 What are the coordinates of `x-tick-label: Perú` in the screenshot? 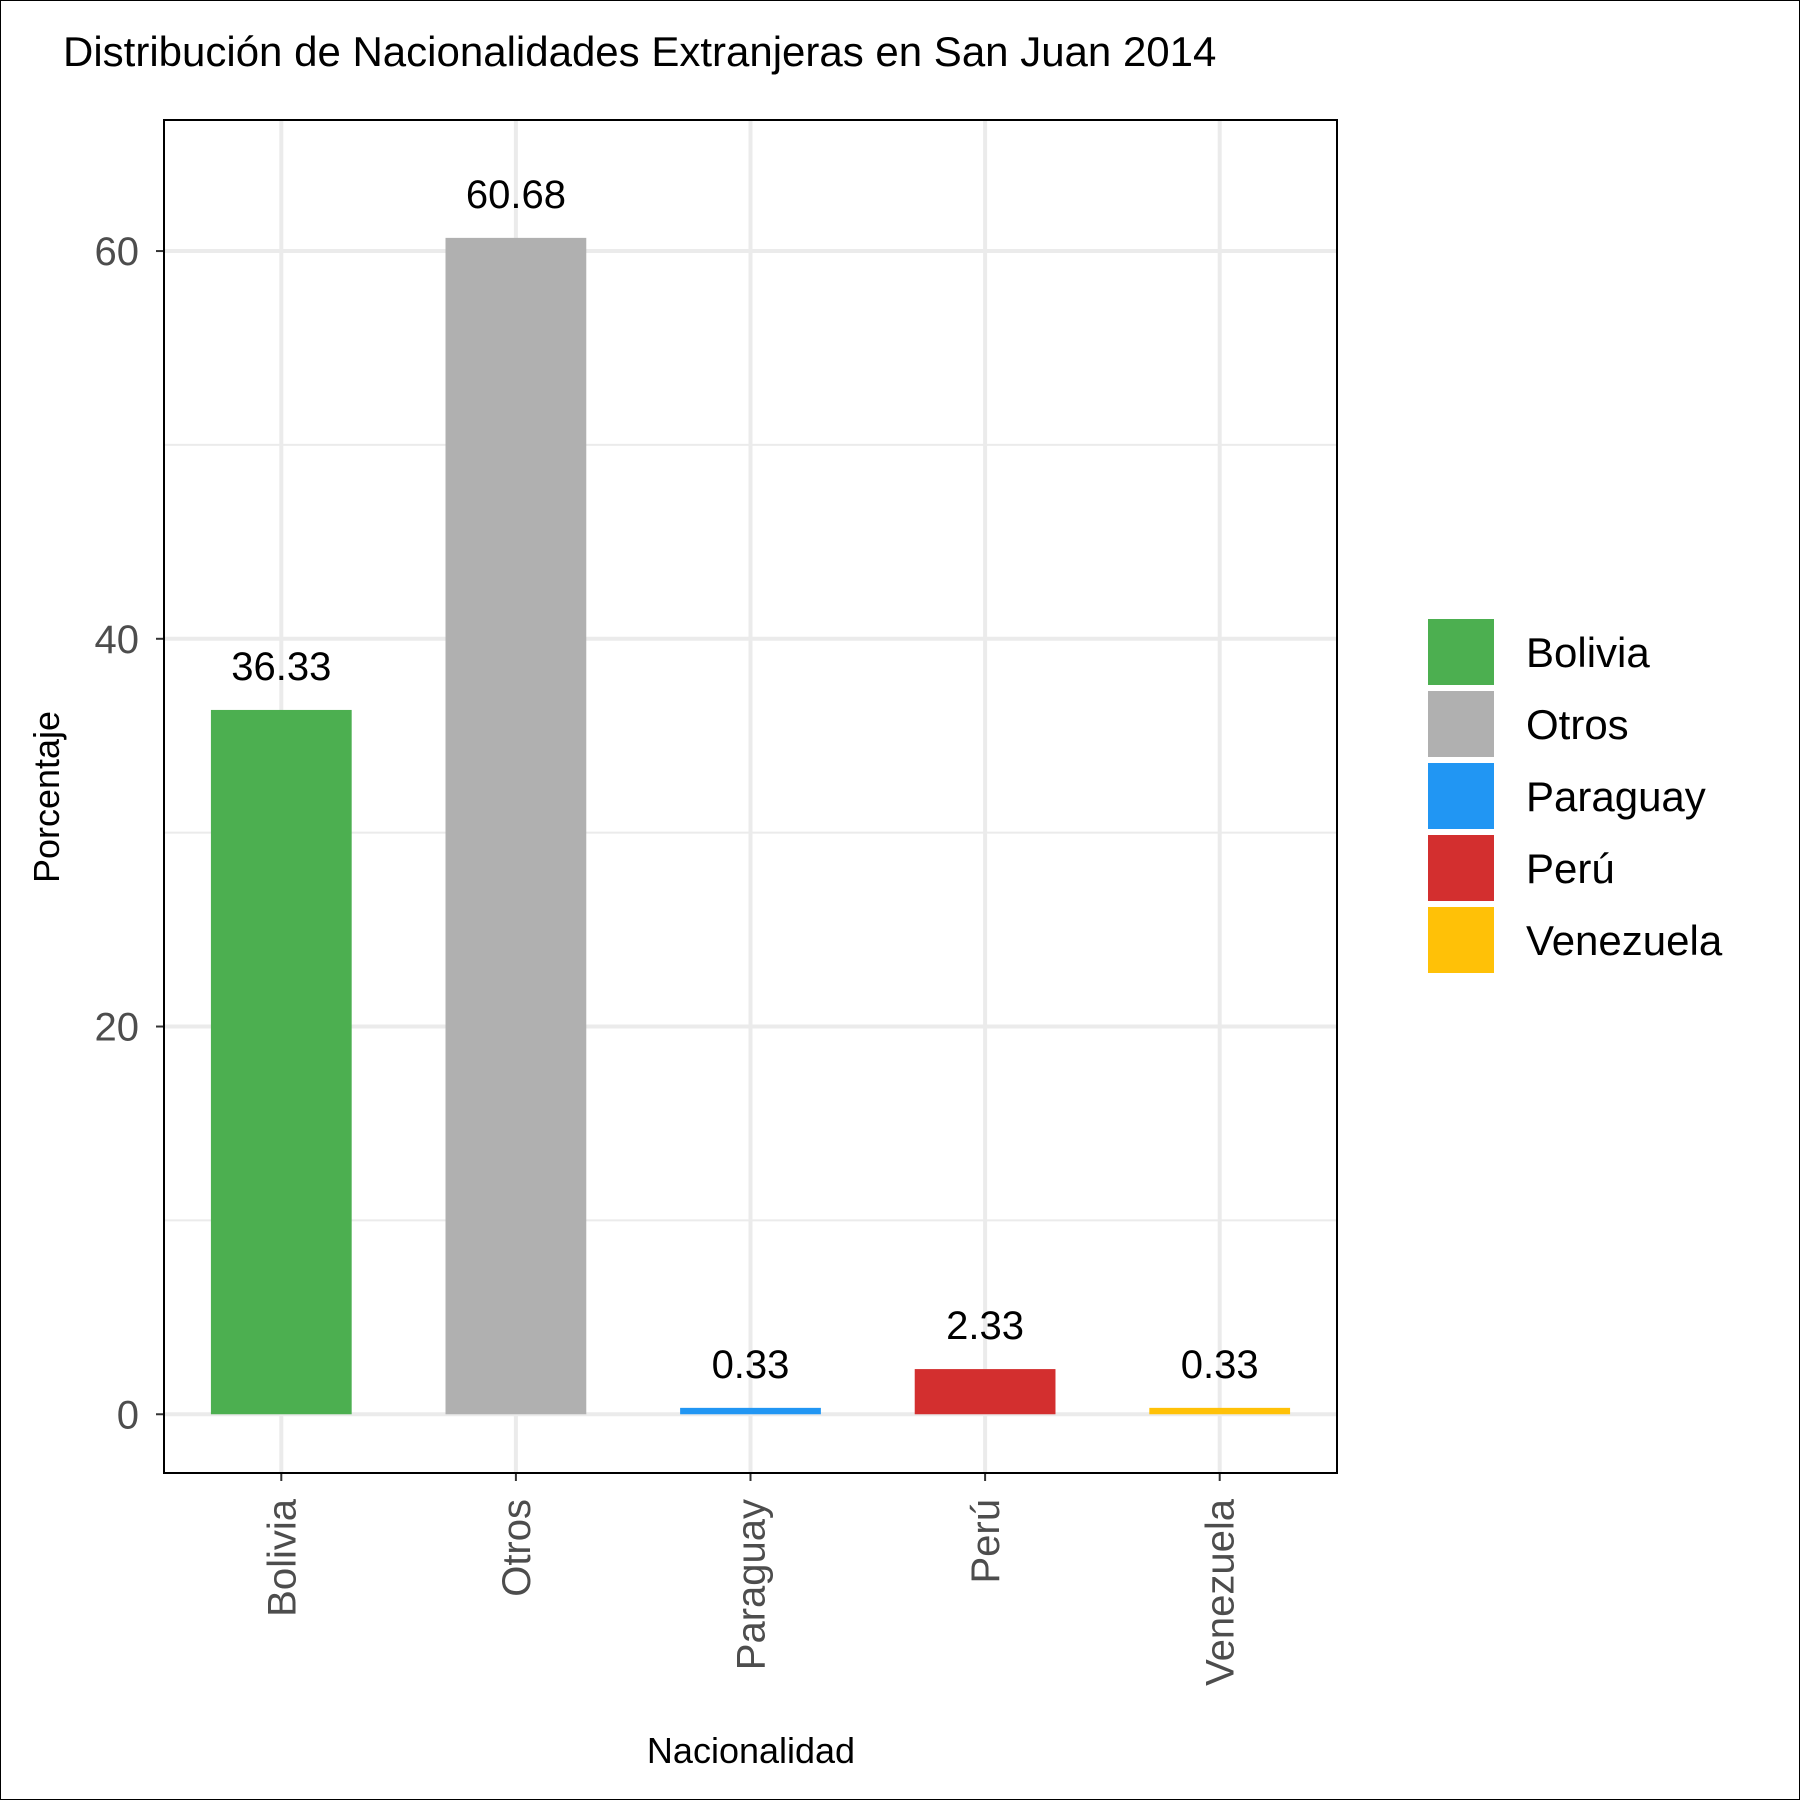 It's located at (986, 1541).